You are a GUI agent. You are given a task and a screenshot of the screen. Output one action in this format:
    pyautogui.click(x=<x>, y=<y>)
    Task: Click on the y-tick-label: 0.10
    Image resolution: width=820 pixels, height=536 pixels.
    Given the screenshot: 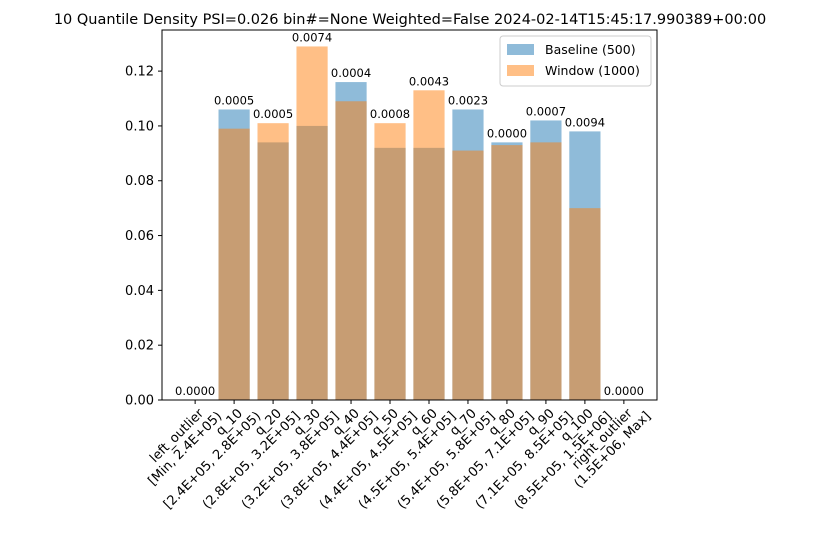 What is the action you would take?
    pyautogui.click(x=139, y=126)
    